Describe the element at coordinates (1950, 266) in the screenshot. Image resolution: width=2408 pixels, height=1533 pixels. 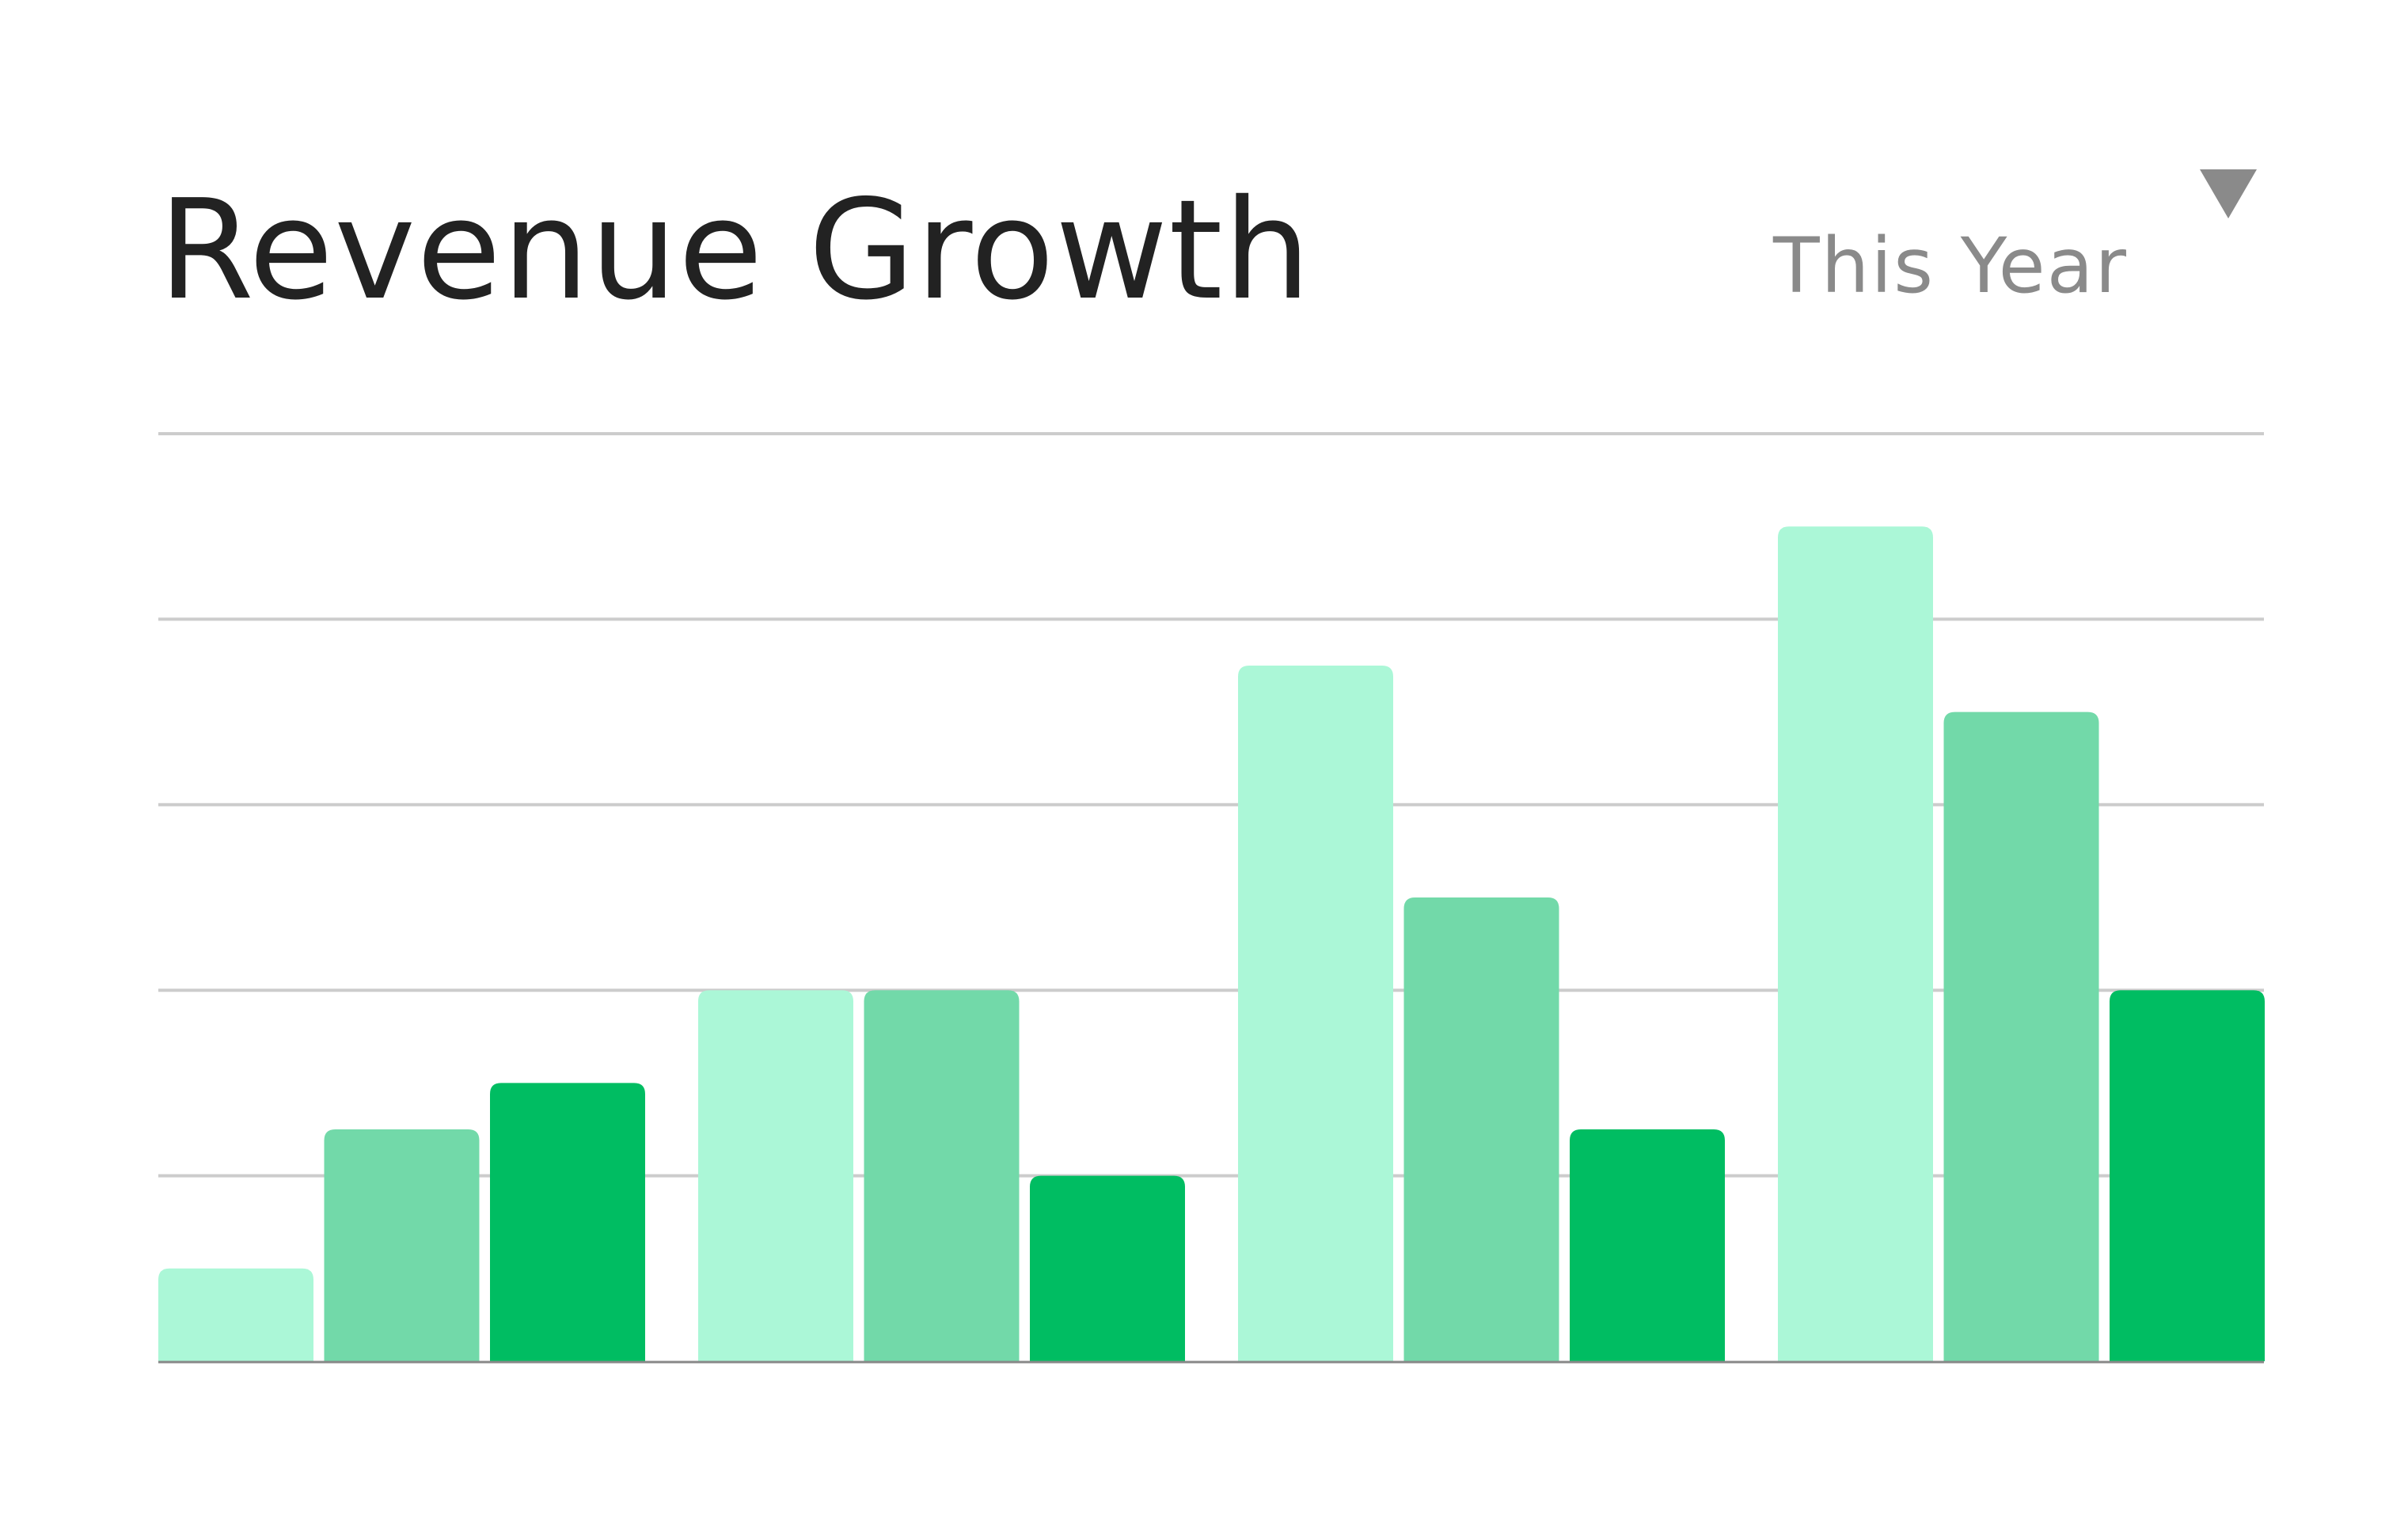
I see `period-selector-label: This Year` at that location.